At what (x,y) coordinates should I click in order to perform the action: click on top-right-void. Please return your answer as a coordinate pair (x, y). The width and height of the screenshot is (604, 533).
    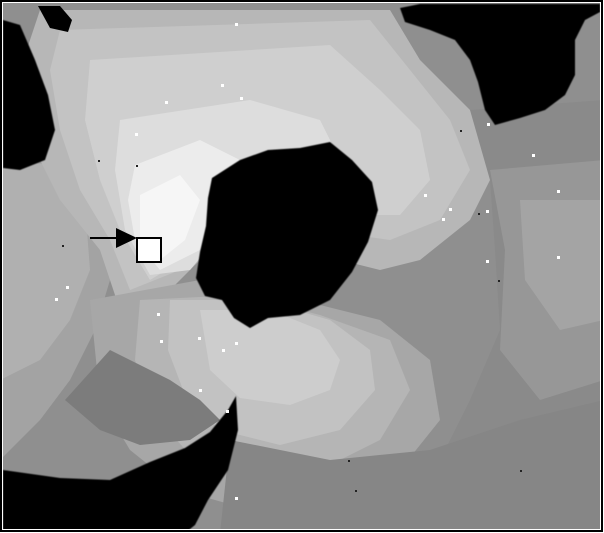
    Looking at the image, I should click on (500, 64).